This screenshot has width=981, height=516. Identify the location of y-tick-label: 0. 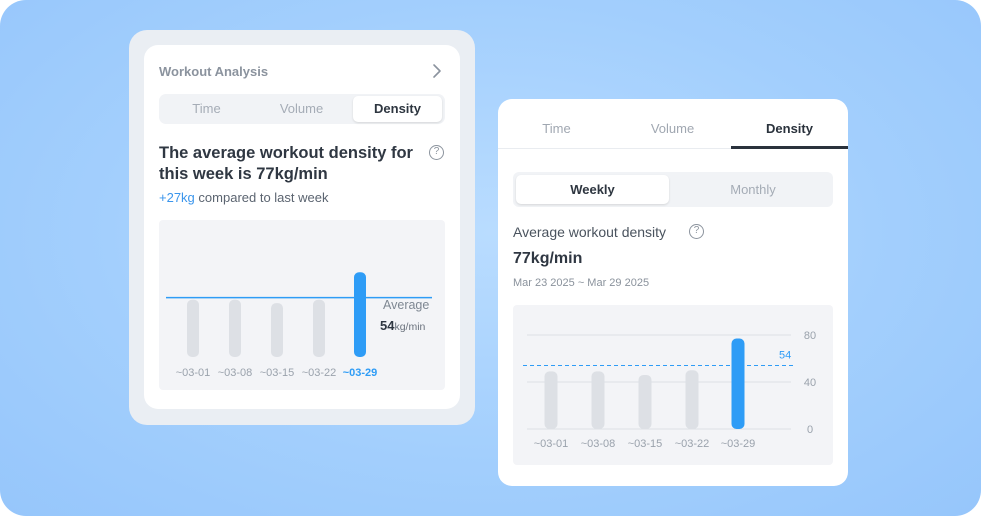
(810, 430).